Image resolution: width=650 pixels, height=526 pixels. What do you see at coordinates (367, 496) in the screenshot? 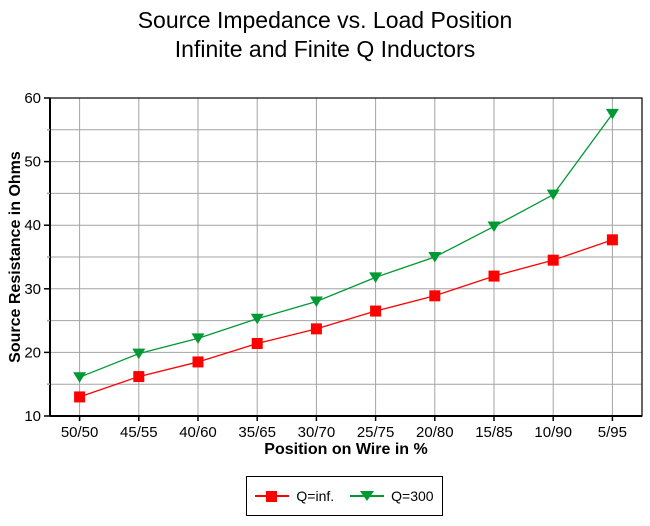
I see `legend-triangle-marker-icon` at bounding box center [367, 496].